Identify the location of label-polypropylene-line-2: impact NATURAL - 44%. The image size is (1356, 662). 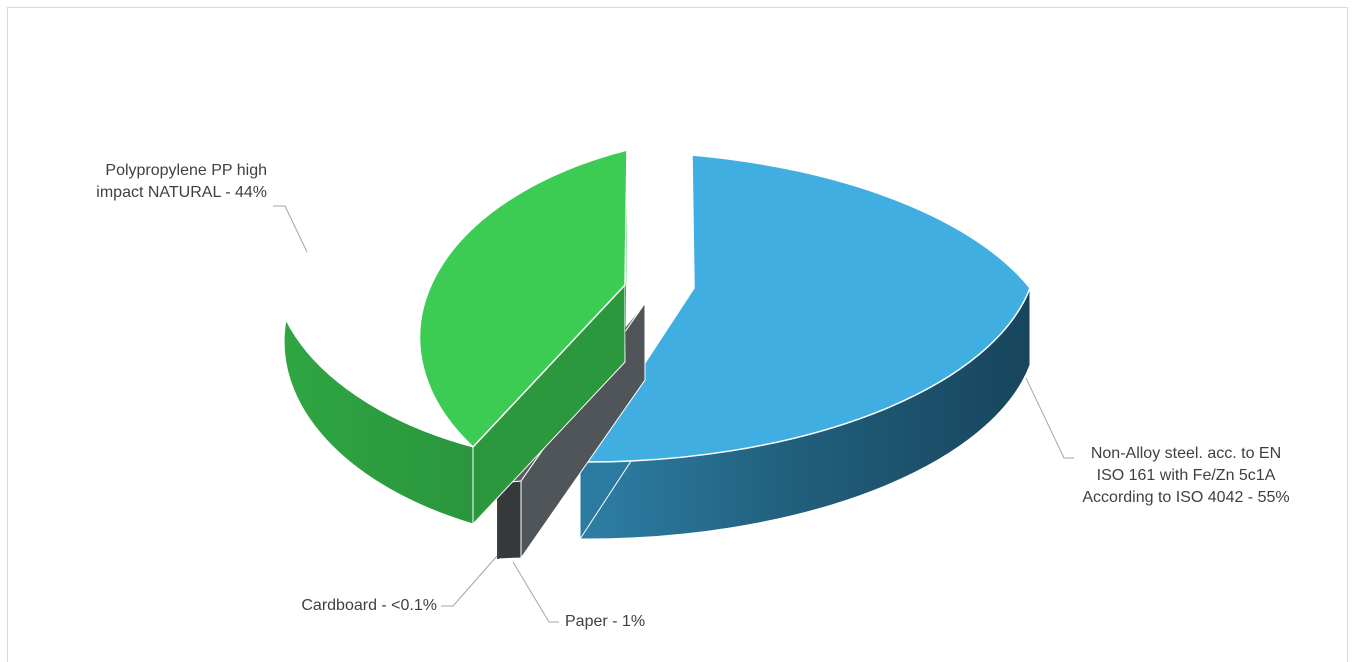
(181, 192).